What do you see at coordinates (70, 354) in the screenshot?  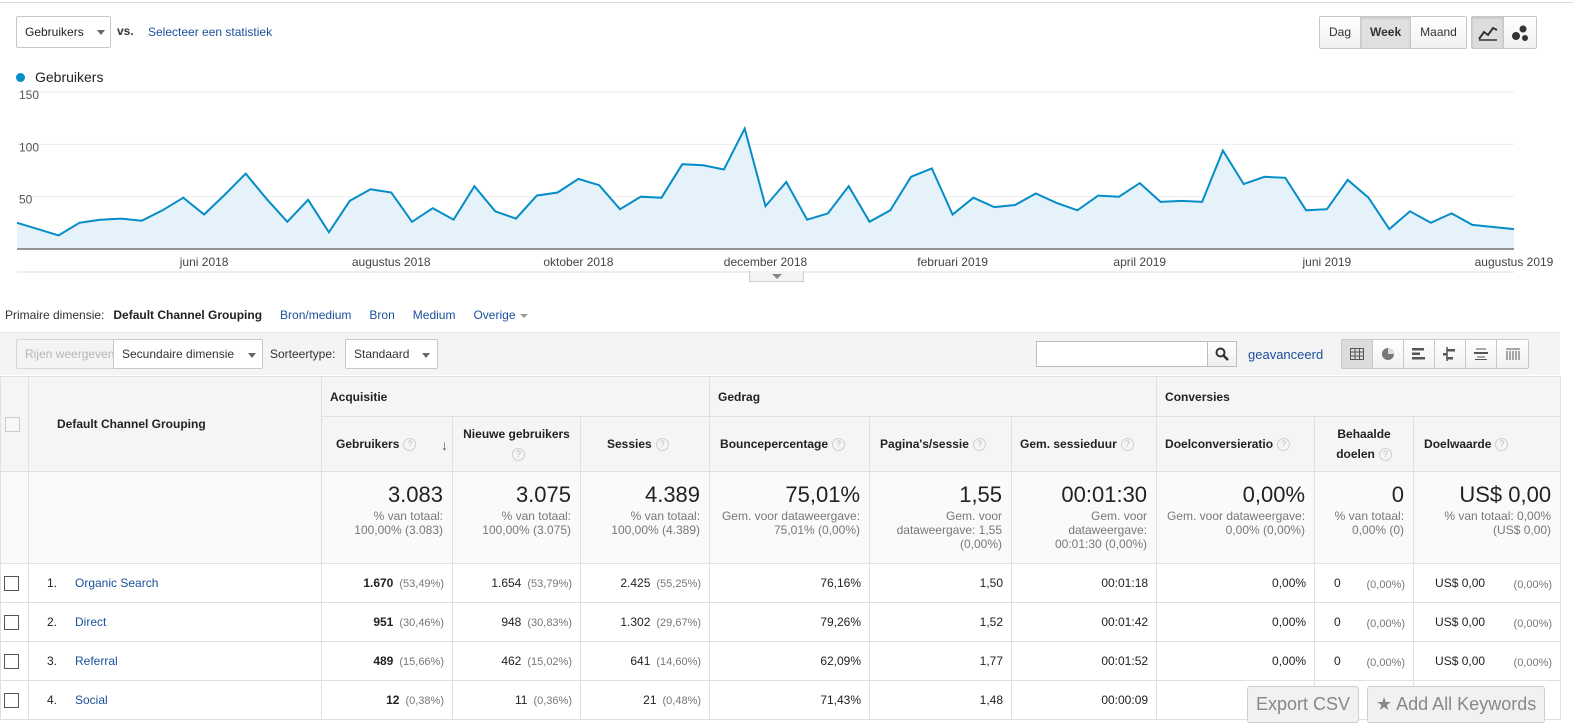 I see `show-rows-button: Rijen weergeven` at bounding box center [70, 354].